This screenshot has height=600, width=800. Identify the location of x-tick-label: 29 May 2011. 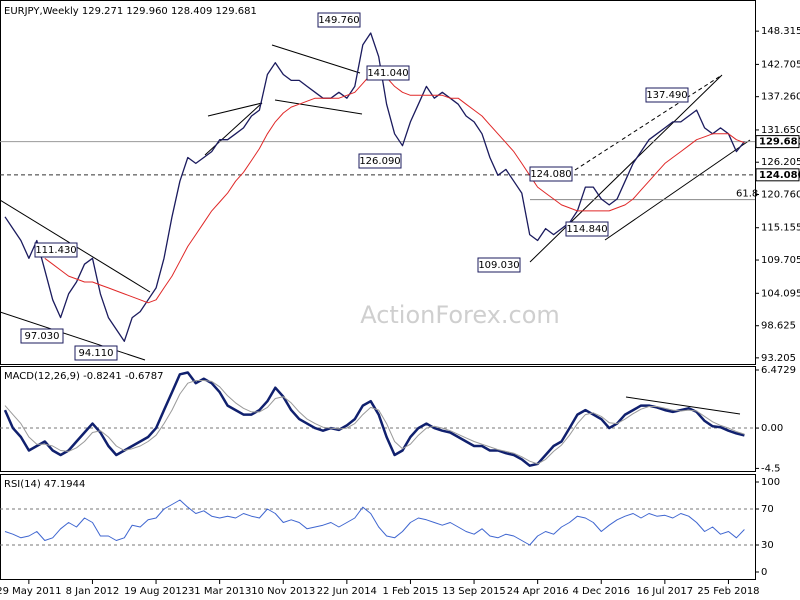
(30, 591).